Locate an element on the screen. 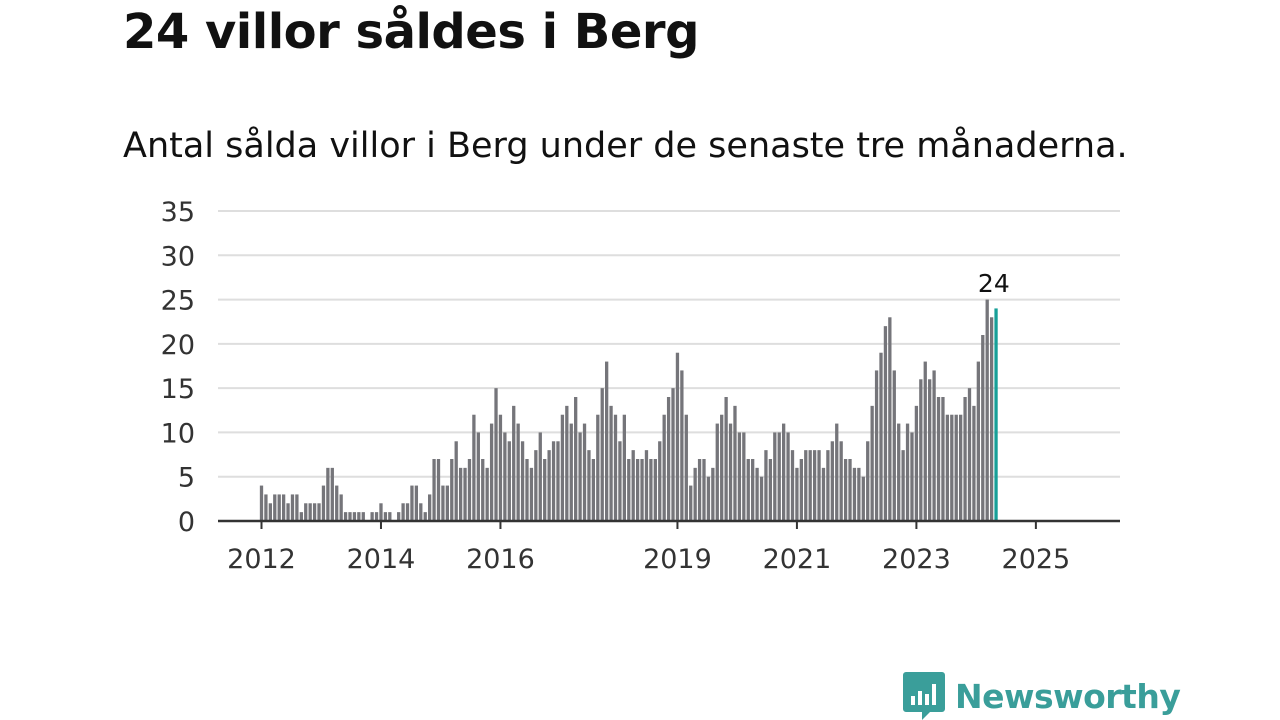  y-tick-label: 5 is located at coordinates (186, 478).